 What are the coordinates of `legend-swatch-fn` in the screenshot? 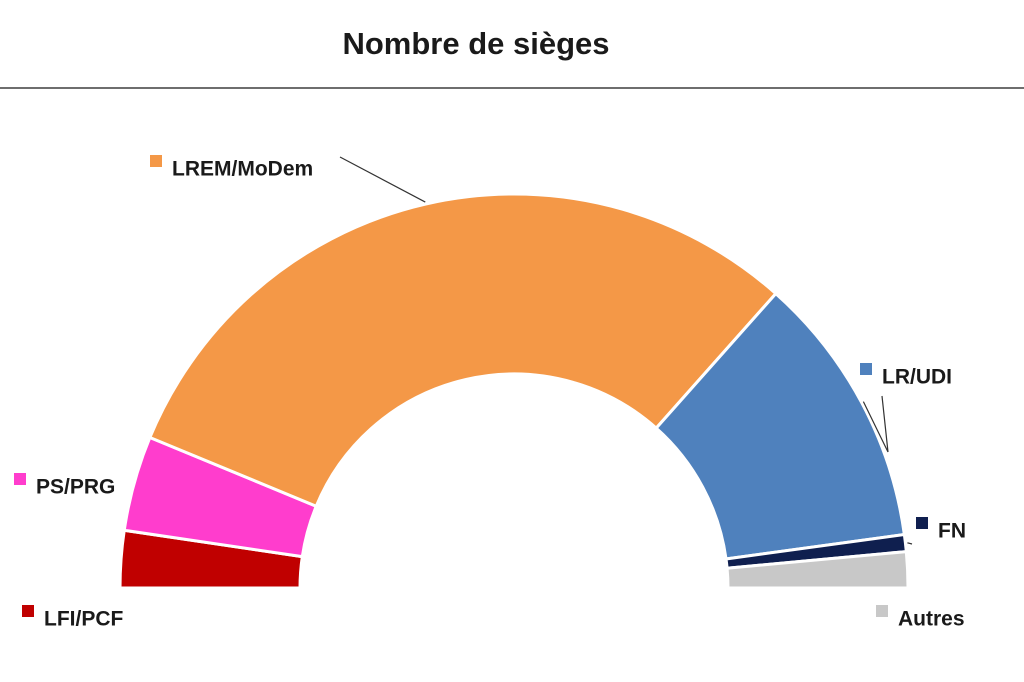 It's located at (922, 523).